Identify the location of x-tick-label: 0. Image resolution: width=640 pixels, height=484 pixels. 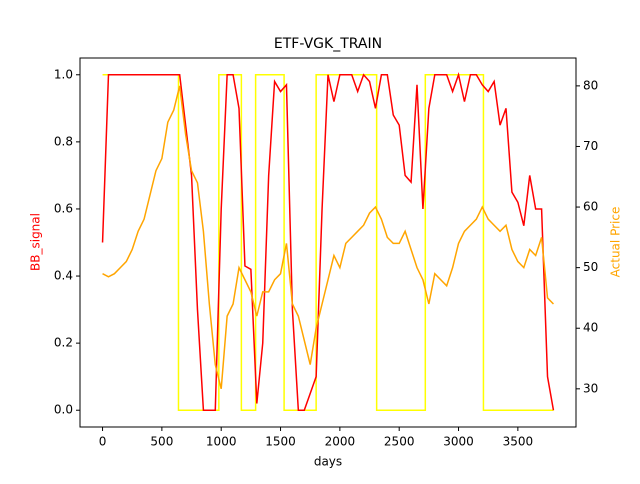
(103, 442).